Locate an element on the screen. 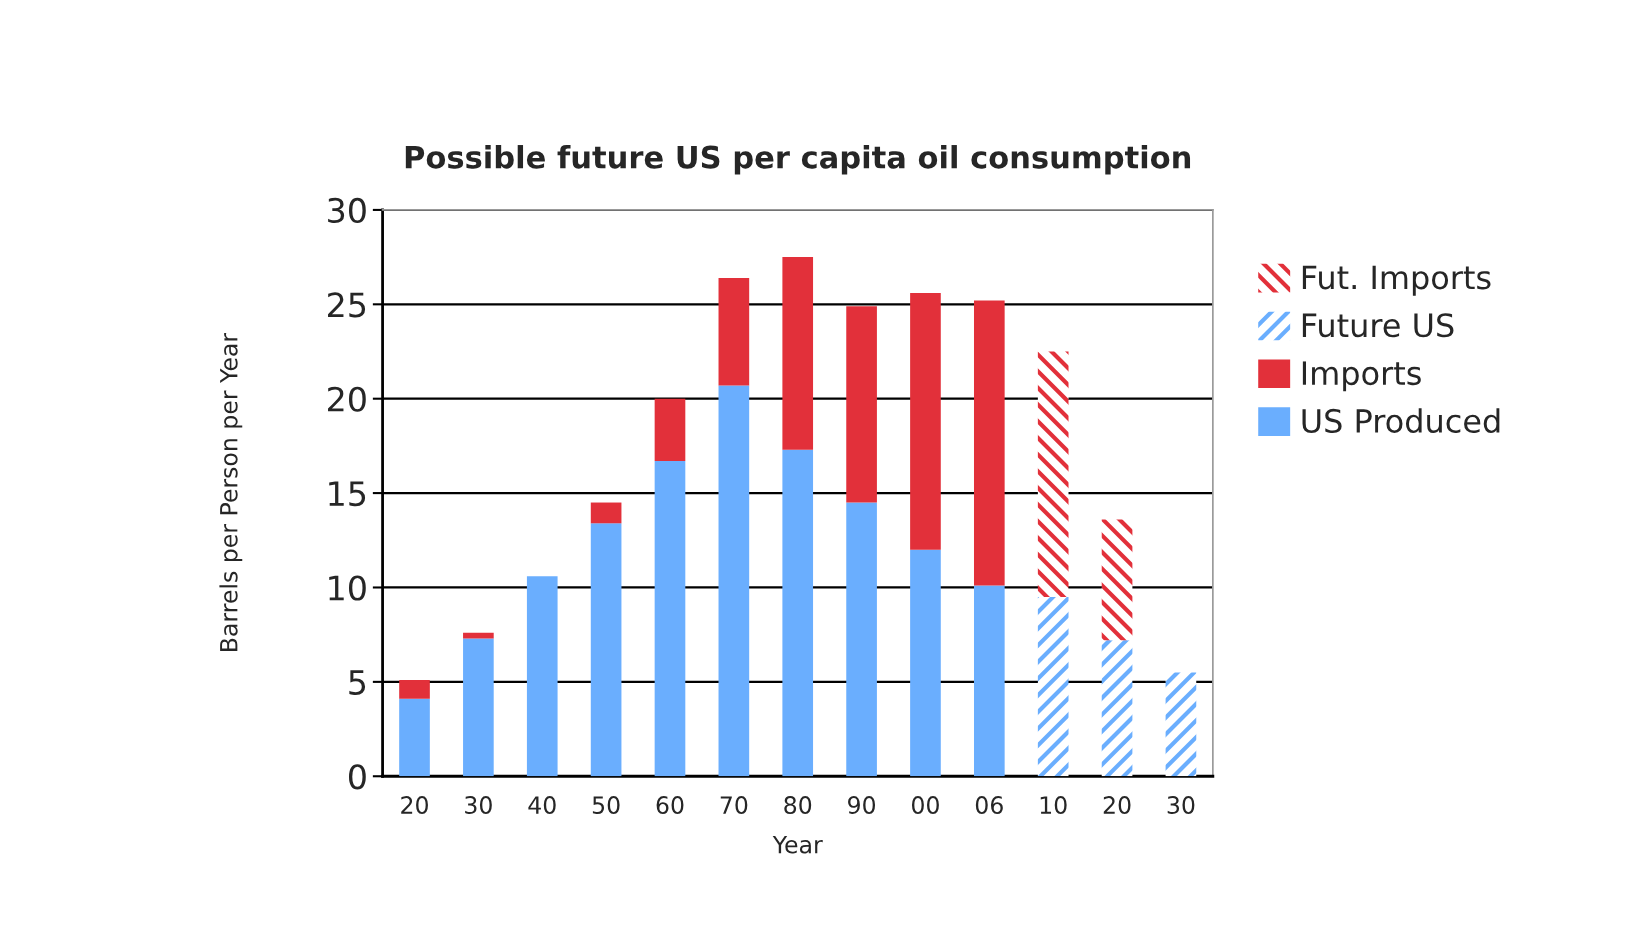 Image resolution: width=1628 pixels, height=933 pixels. y-tick-label: 20 is located at coordinates (347, 399).